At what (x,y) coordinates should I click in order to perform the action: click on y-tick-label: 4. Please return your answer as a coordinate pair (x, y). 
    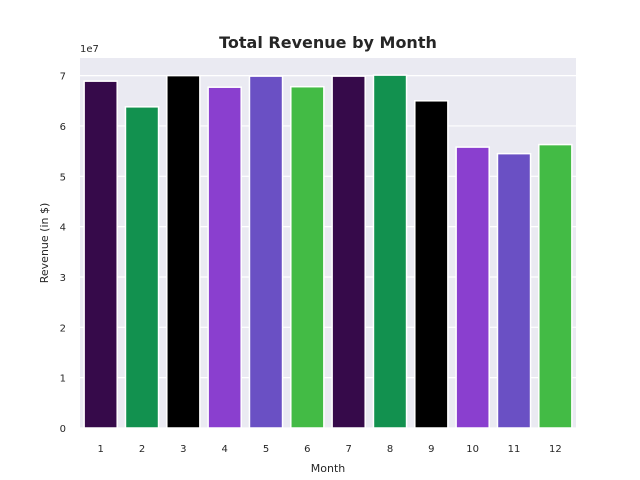
    Looking at the image, I should click on (63, 228).